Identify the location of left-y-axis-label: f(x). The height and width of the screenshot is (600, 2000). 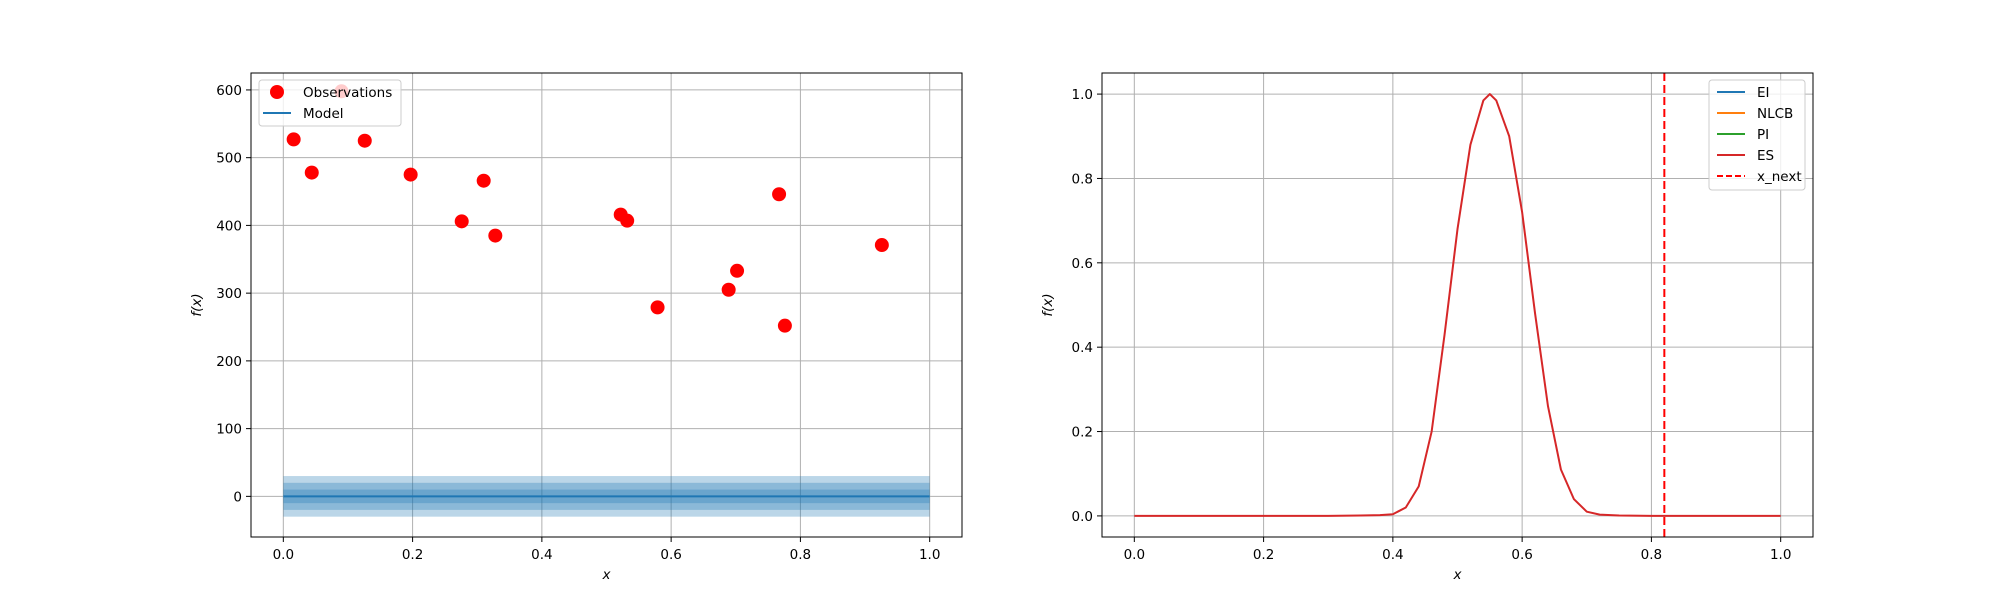
(197, 304).